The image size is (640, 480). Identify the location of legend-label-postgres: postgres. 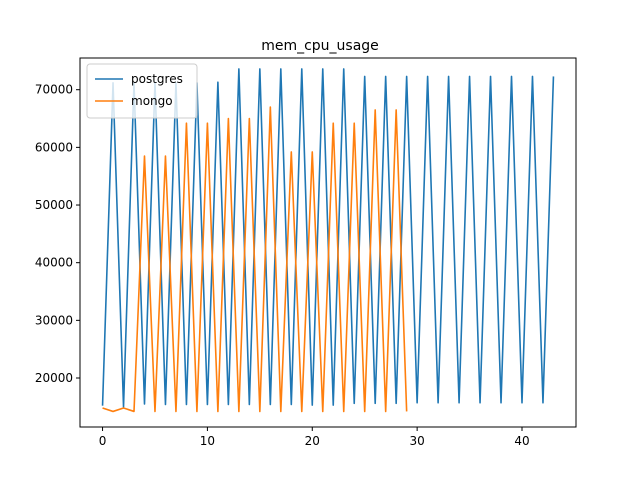
(157, 79).